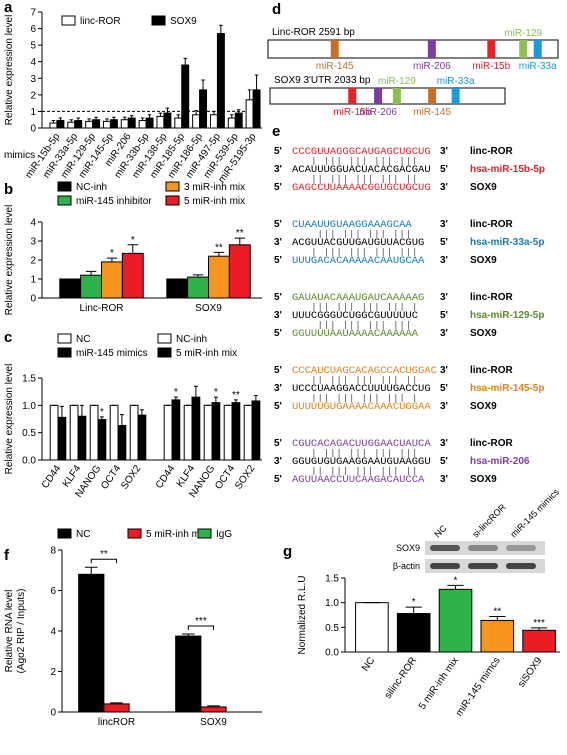 Image resolution: width=567 pixels, height=755 pixels. Describe the element at coordinates (33, 29) in the screenshot. I see `y-tick-label: 6` at that location.